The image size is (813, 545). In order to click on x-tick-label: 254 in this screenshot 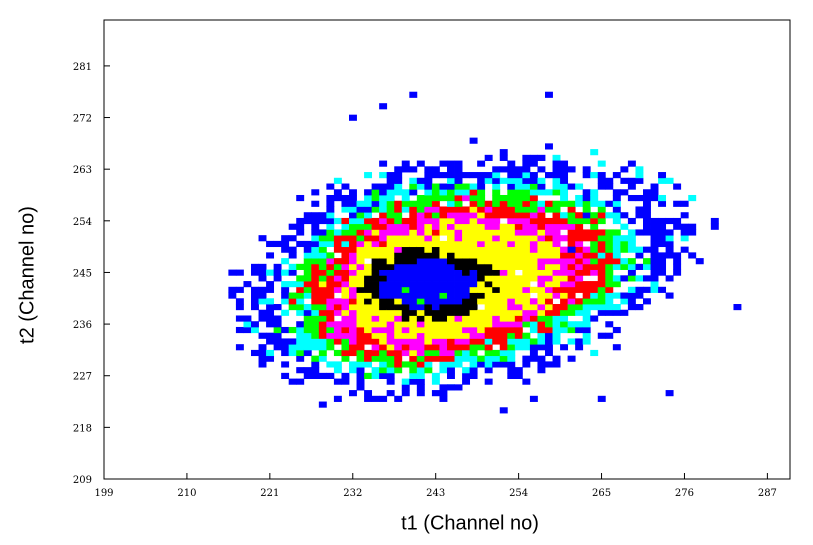, I will do `click(518, 493)`.